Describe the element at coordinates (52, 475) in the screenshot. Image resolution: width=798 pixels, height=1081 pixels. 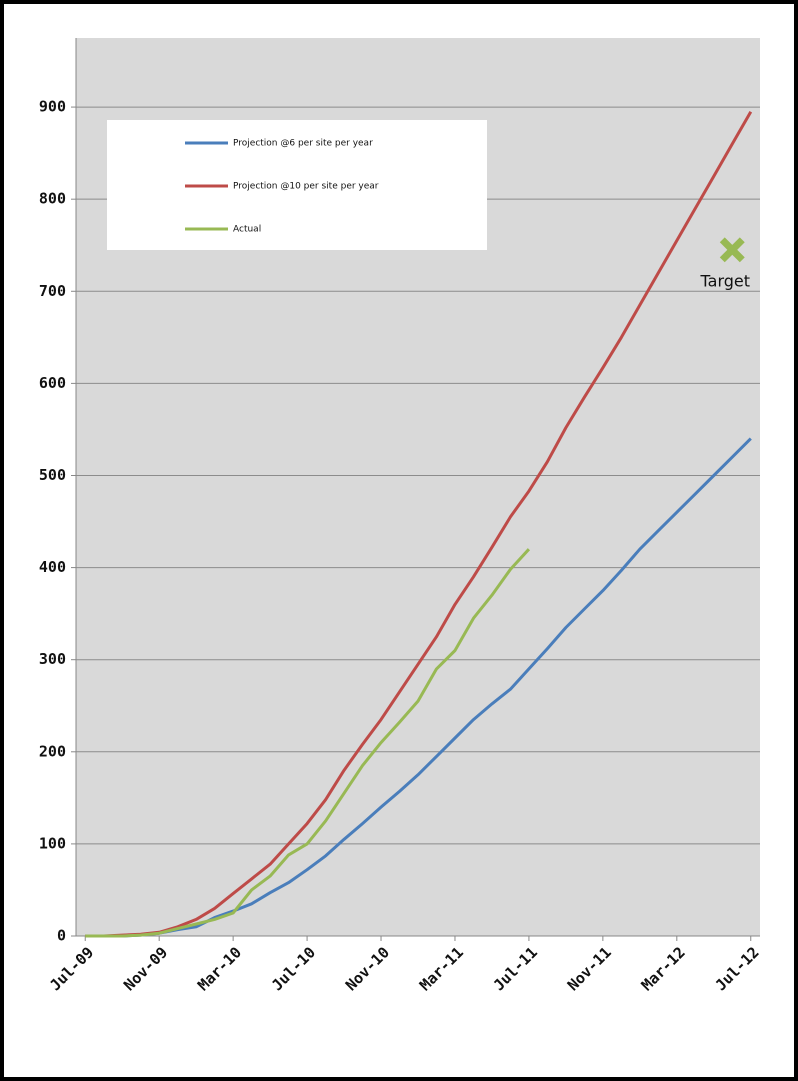
I see `y-tick-label: 500` at that location.